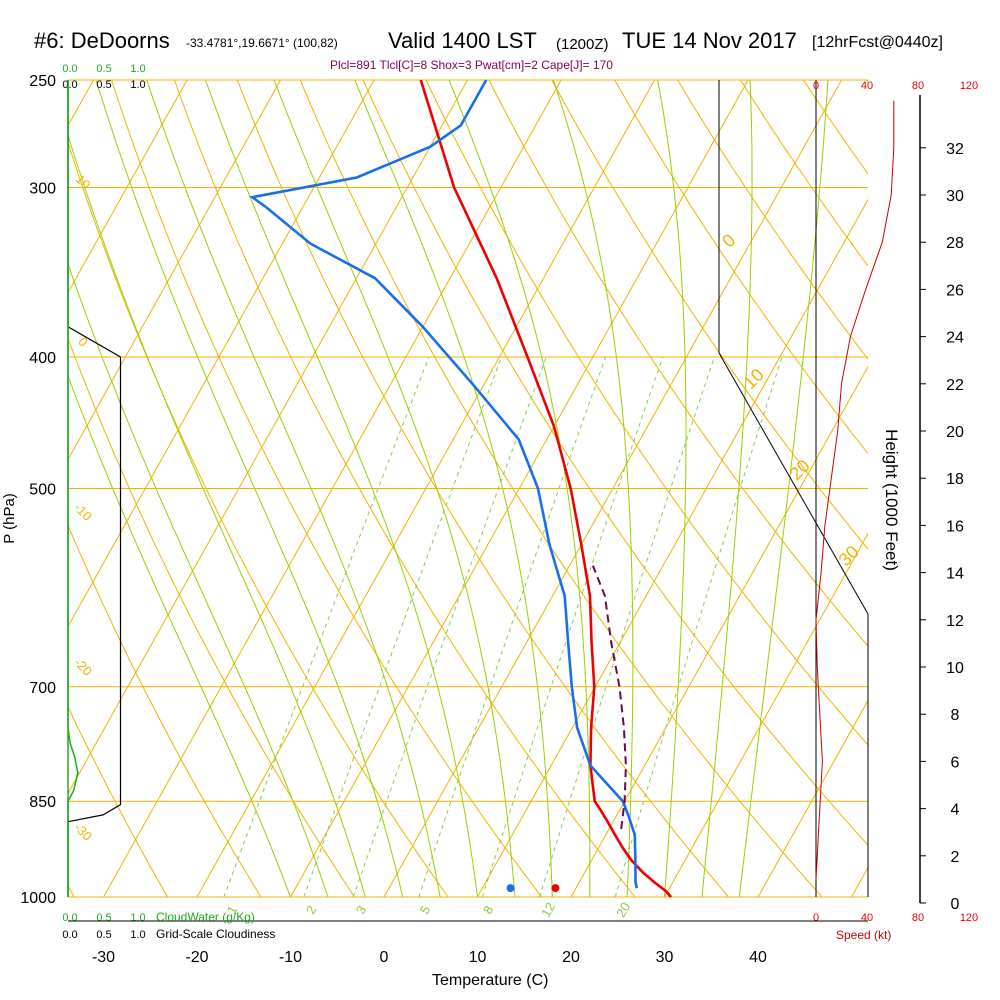  Describe the element at coordinates (877, 42) in the screenshot. I see `forecast-info: [12hrFcst@0440z]` at that location.